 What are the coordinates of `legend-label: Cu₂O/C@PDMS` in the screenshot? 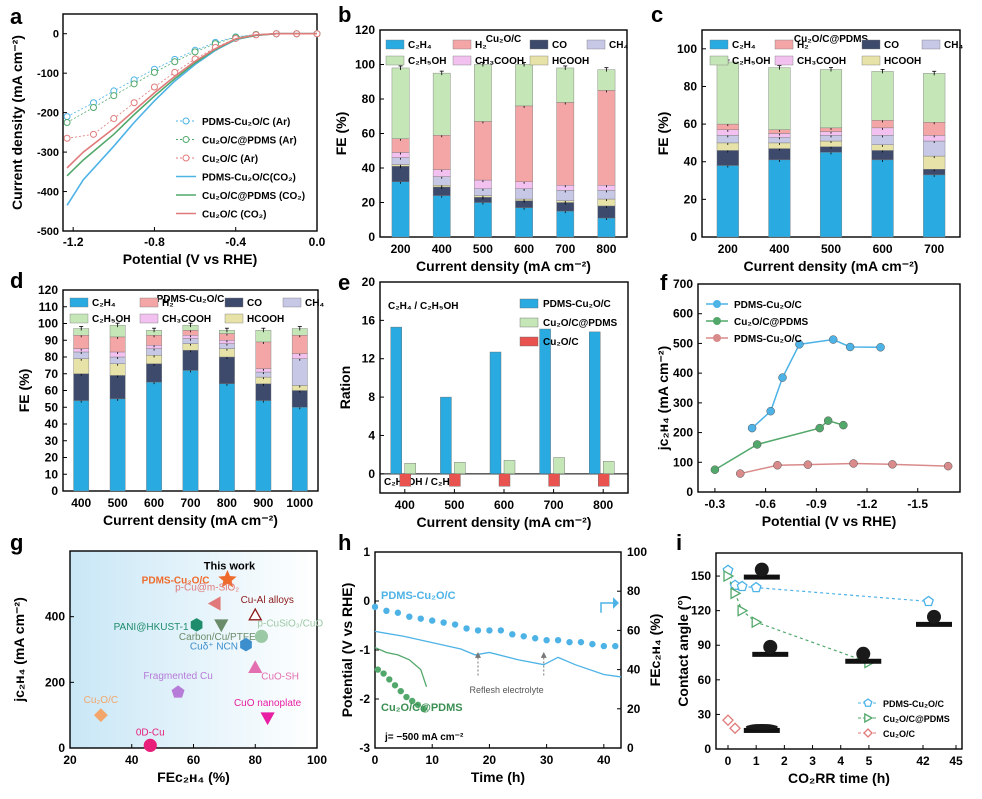 It's located at (771, 322).